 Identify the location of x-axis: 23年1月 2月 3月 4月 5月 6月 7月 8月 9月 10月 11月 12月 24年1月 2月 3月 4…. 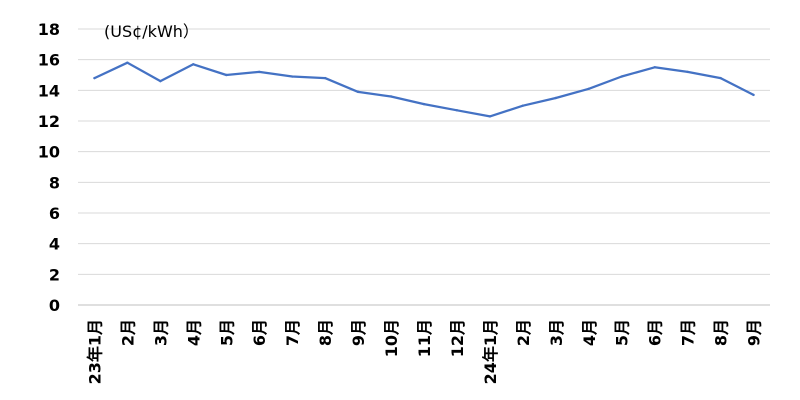
(424, 351).